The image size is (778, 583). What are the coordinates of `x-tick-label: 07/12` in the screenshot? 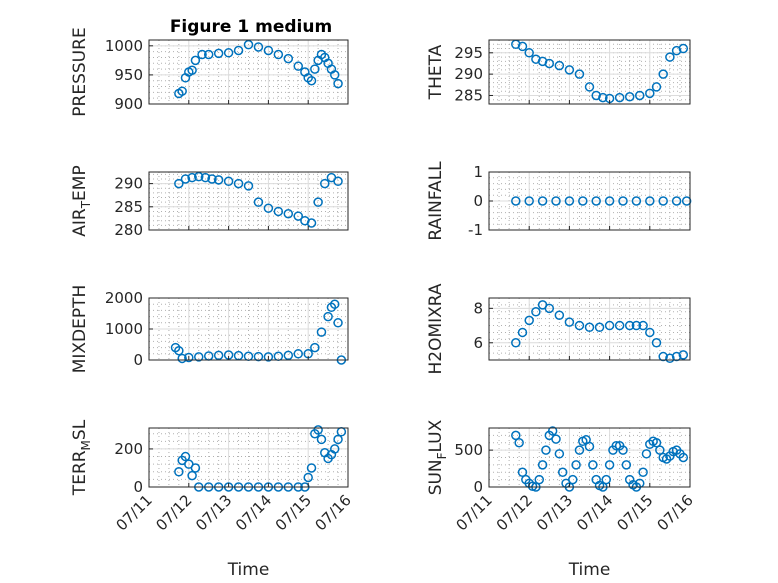 It's located at (514, 512).